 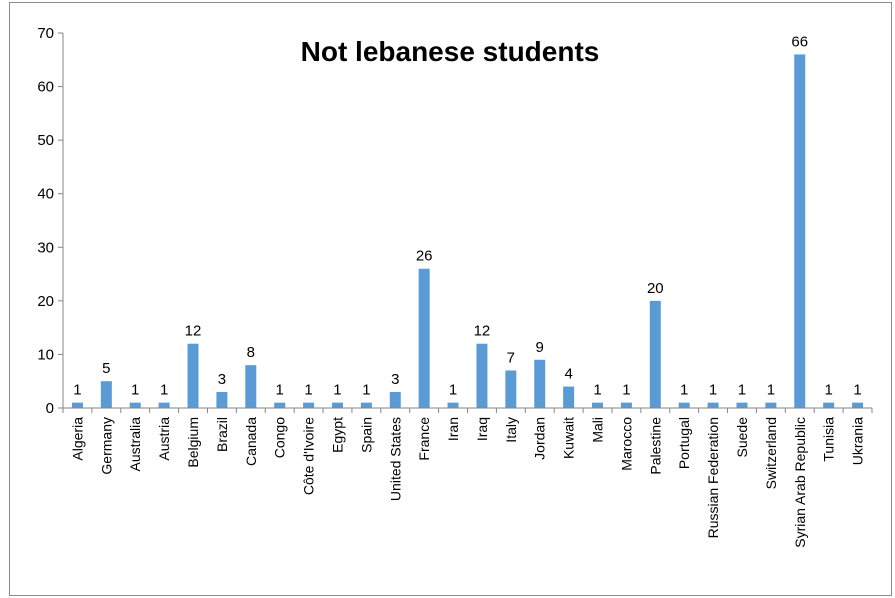 I want to click on data-label: 4, so click(x=568, y=374).